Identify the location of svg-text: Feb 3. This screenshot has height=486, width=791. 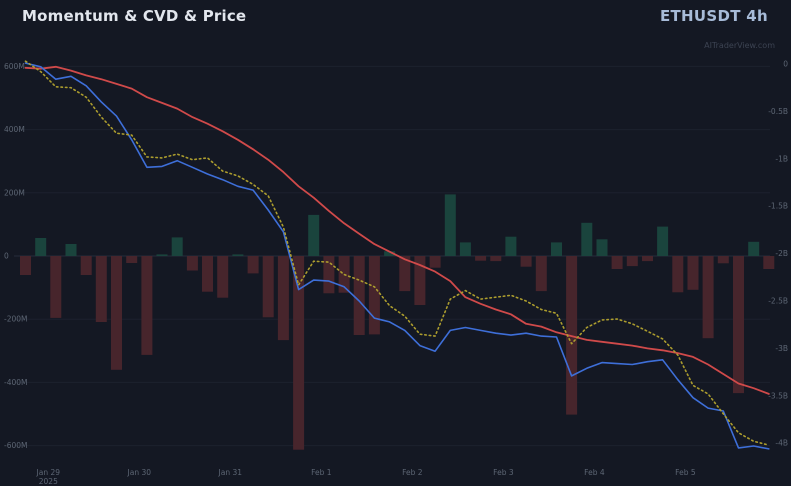
(503, 472).